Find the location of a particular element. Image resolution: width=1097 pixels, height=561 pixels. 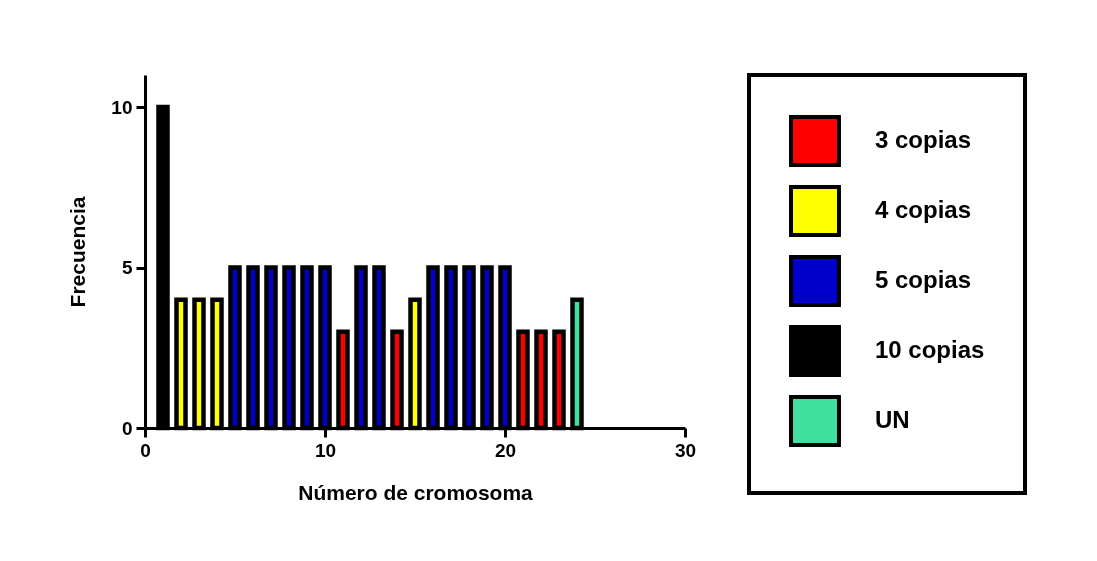

y-tick-label: 5 is located at coordinates (127, 268).